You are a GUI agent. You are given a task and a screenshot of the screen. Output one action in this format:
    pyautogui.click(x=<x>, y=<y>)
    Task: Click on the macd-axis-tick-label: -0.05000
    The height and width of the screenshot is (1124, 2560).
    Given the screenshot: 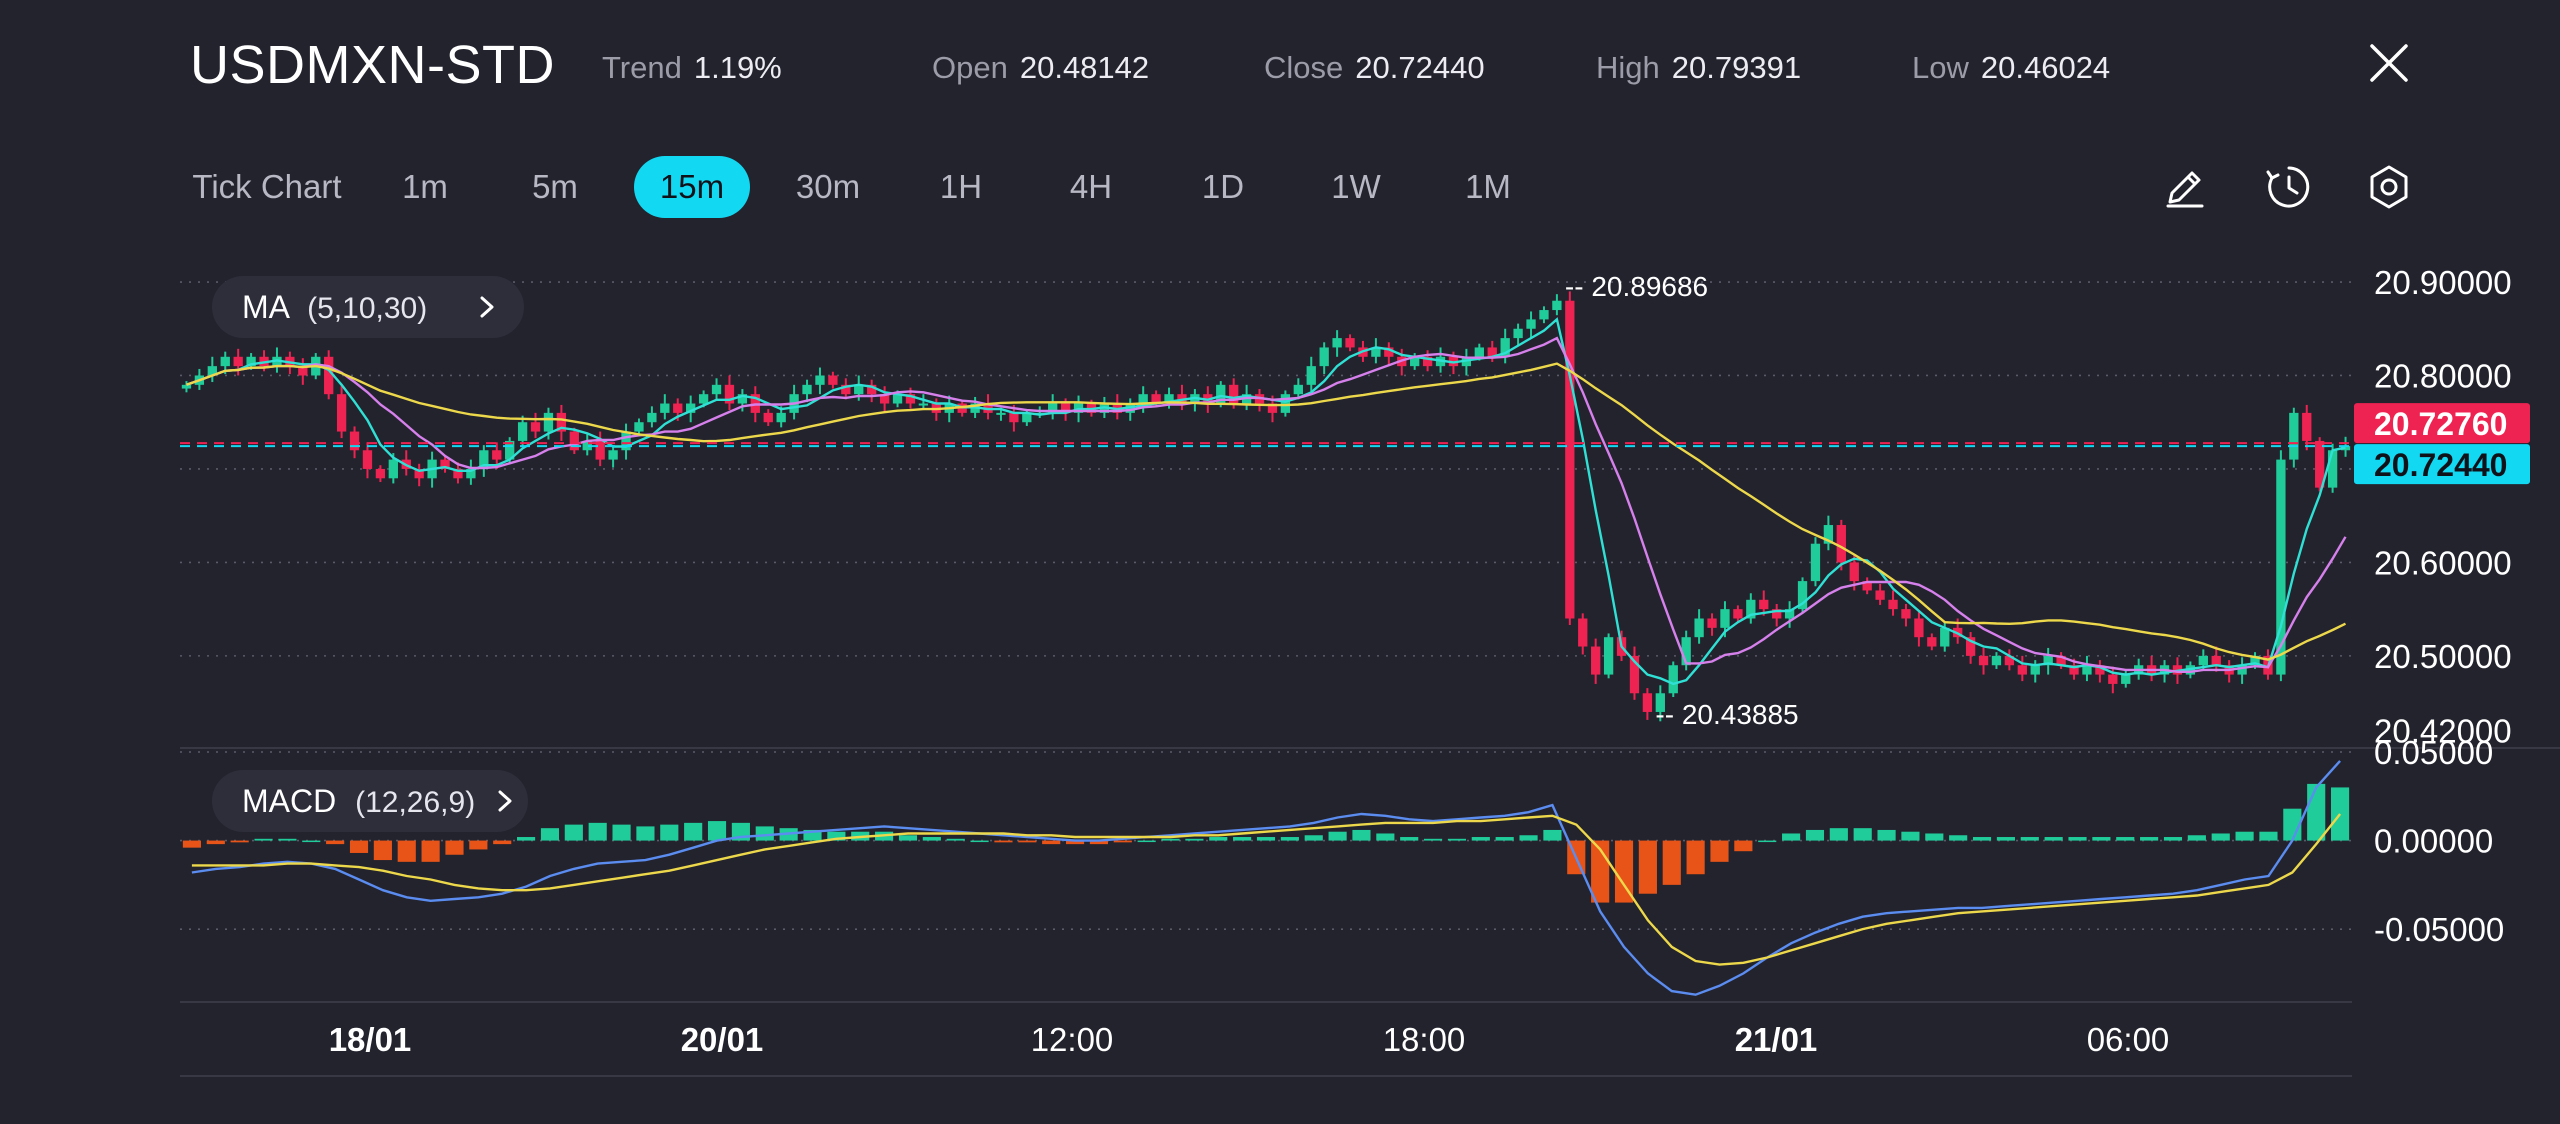 What is the action you would take?
    pyautogui.click(x=2439, y=929)
    